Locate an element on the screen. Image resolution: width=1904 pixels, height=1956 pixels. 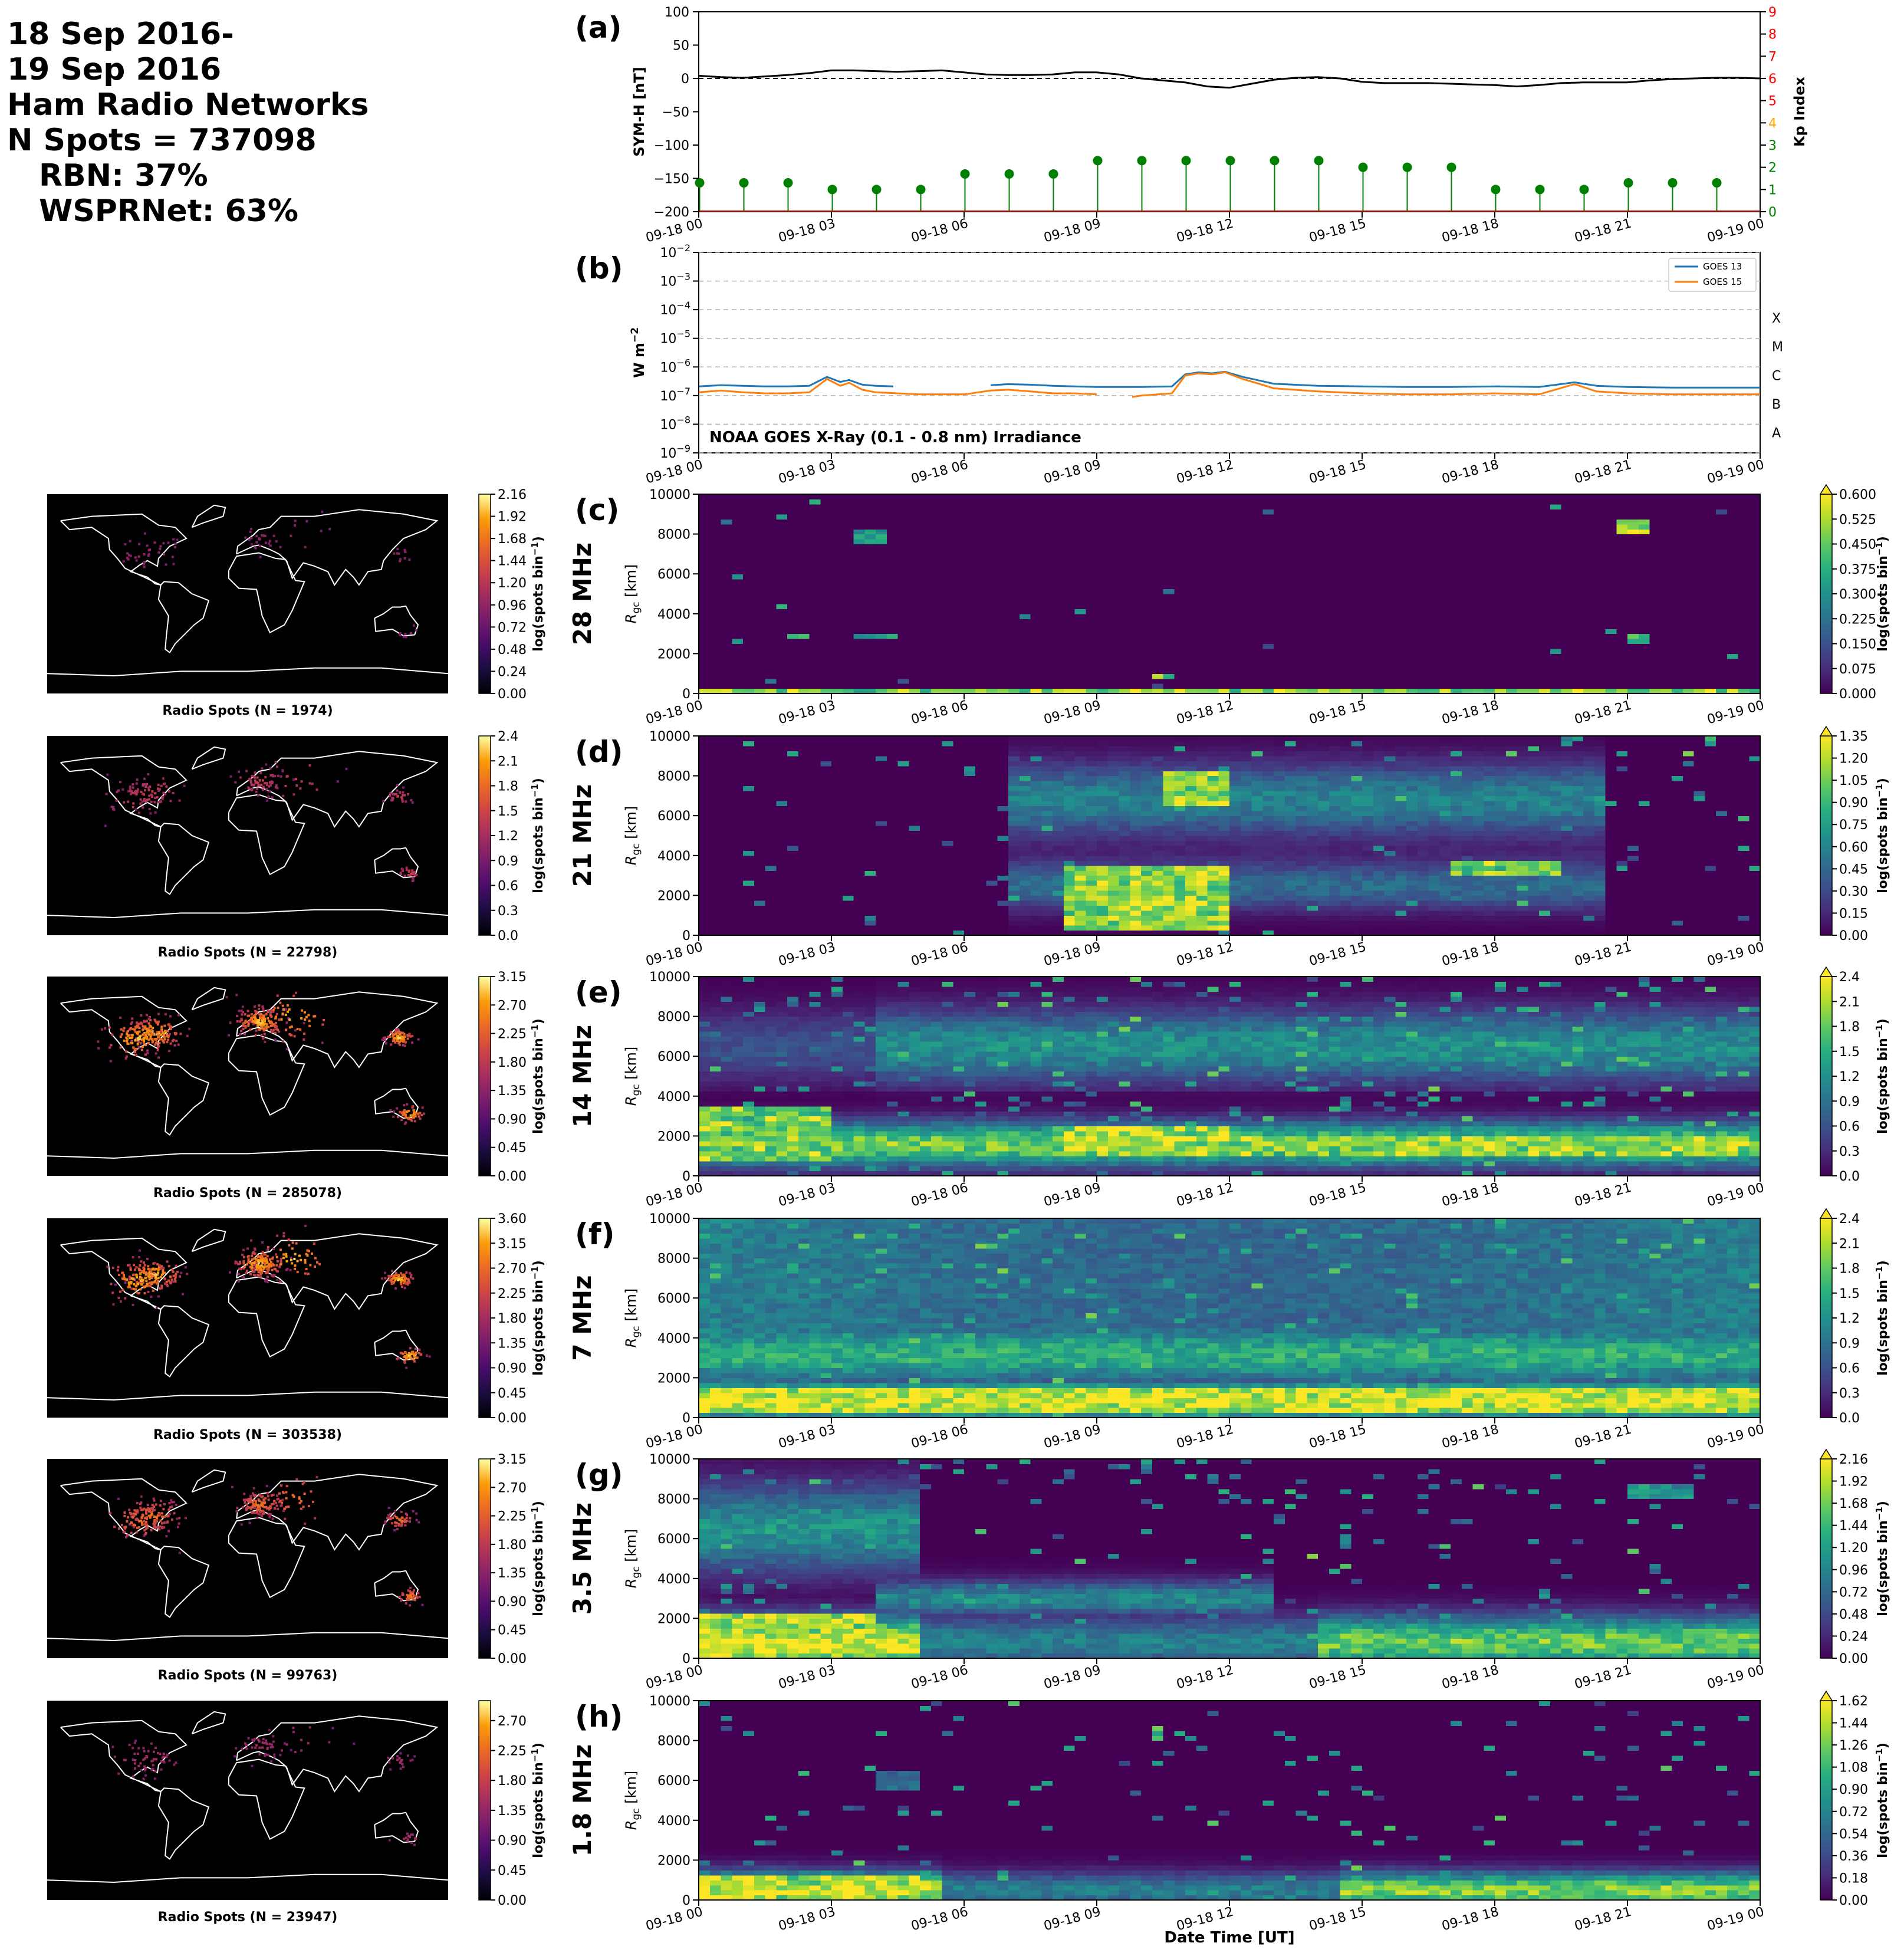
spot-bin is located at coordinates (397, 549).